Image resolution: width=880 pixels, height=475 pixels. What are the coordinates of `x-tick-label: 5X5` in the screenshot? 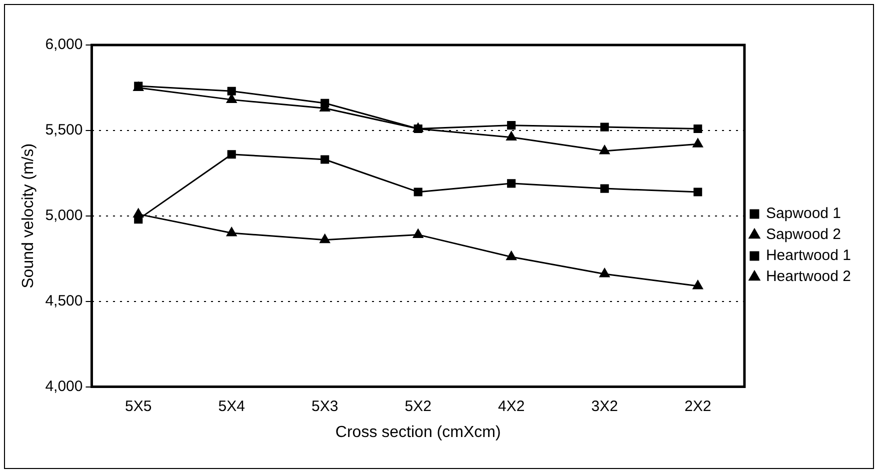 It's located at (138, 406).